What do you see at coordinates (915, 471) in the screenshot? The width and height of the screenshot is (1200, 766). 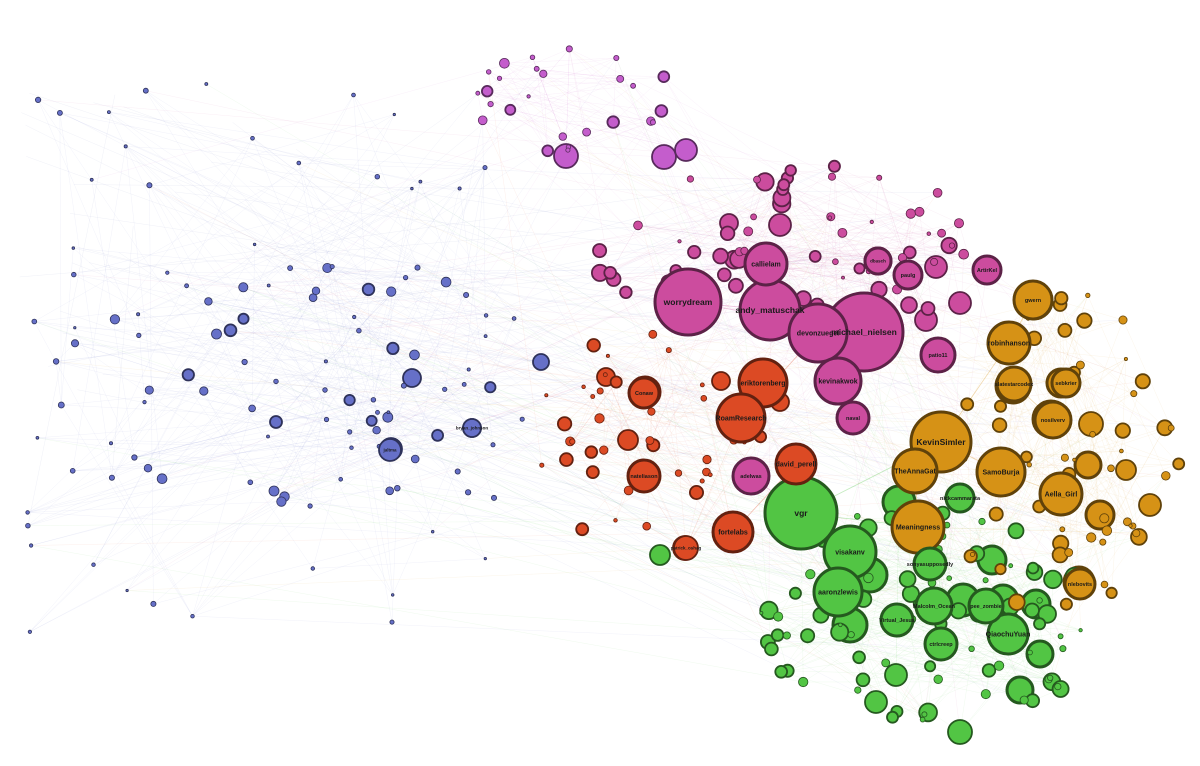 I see `graph-node-theannagat` at bounding box center [915, 471].